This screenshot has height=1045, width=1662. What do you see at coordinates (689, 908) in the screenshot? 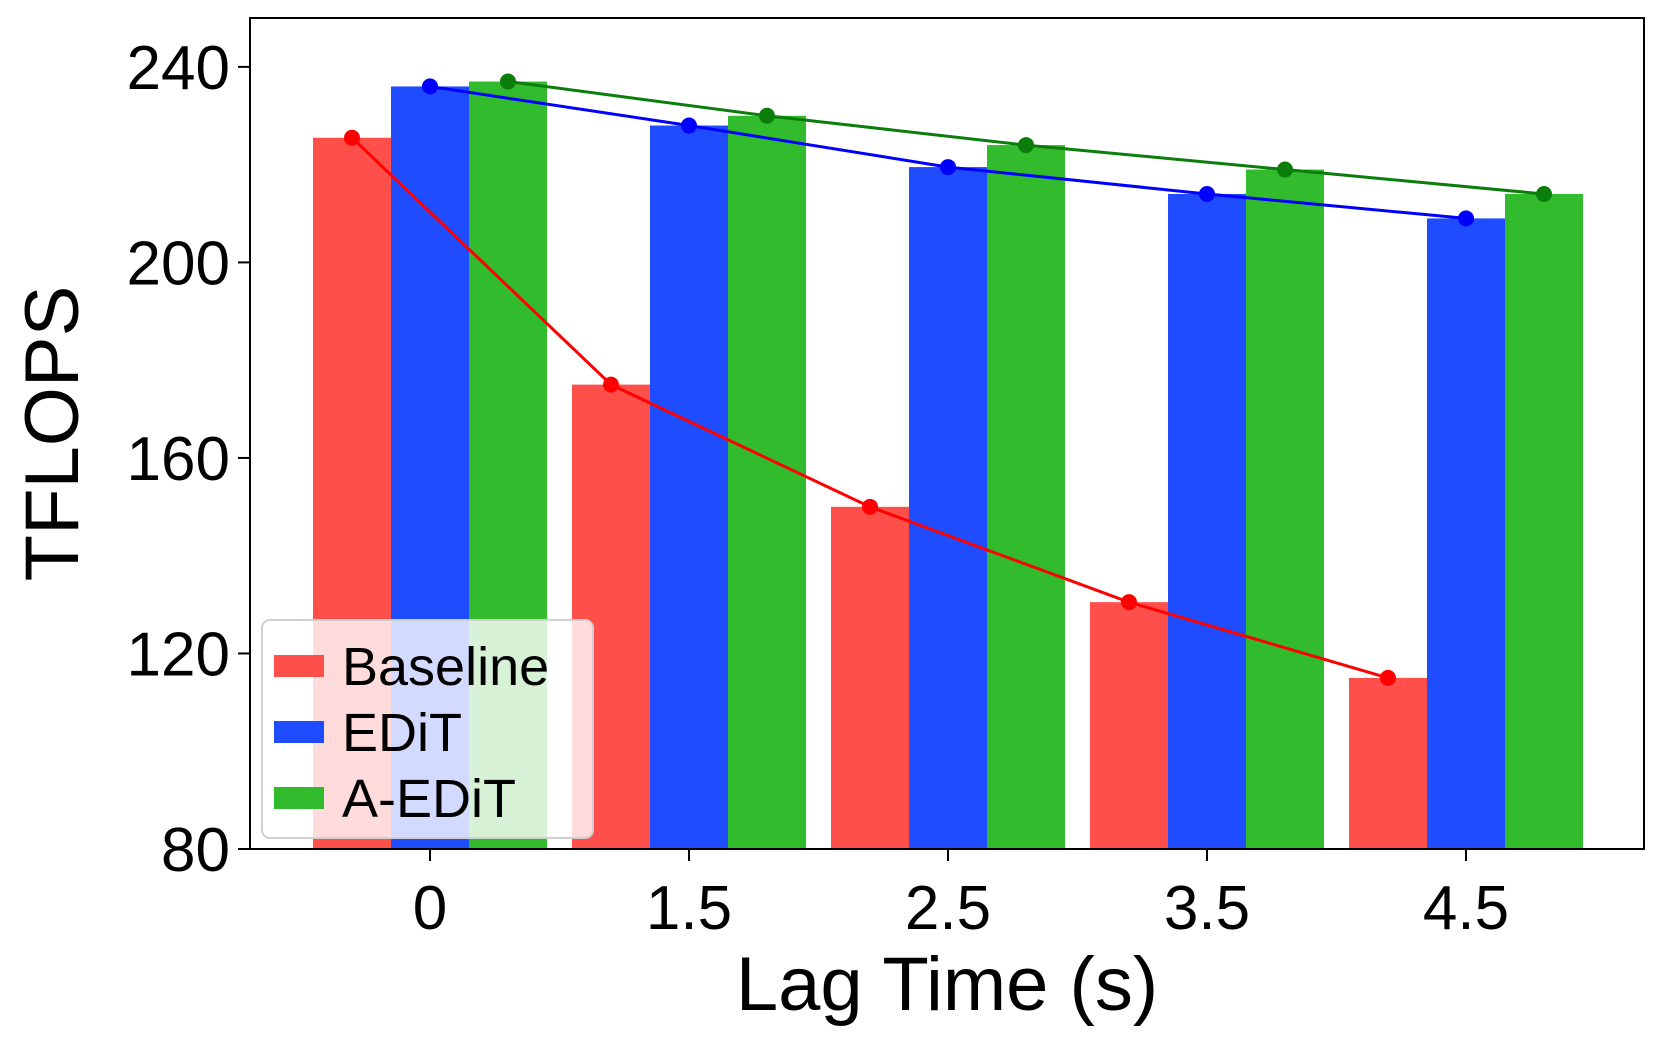
I see `x-tick-label-1.5: 1.5` at bounding box center [689, 908].